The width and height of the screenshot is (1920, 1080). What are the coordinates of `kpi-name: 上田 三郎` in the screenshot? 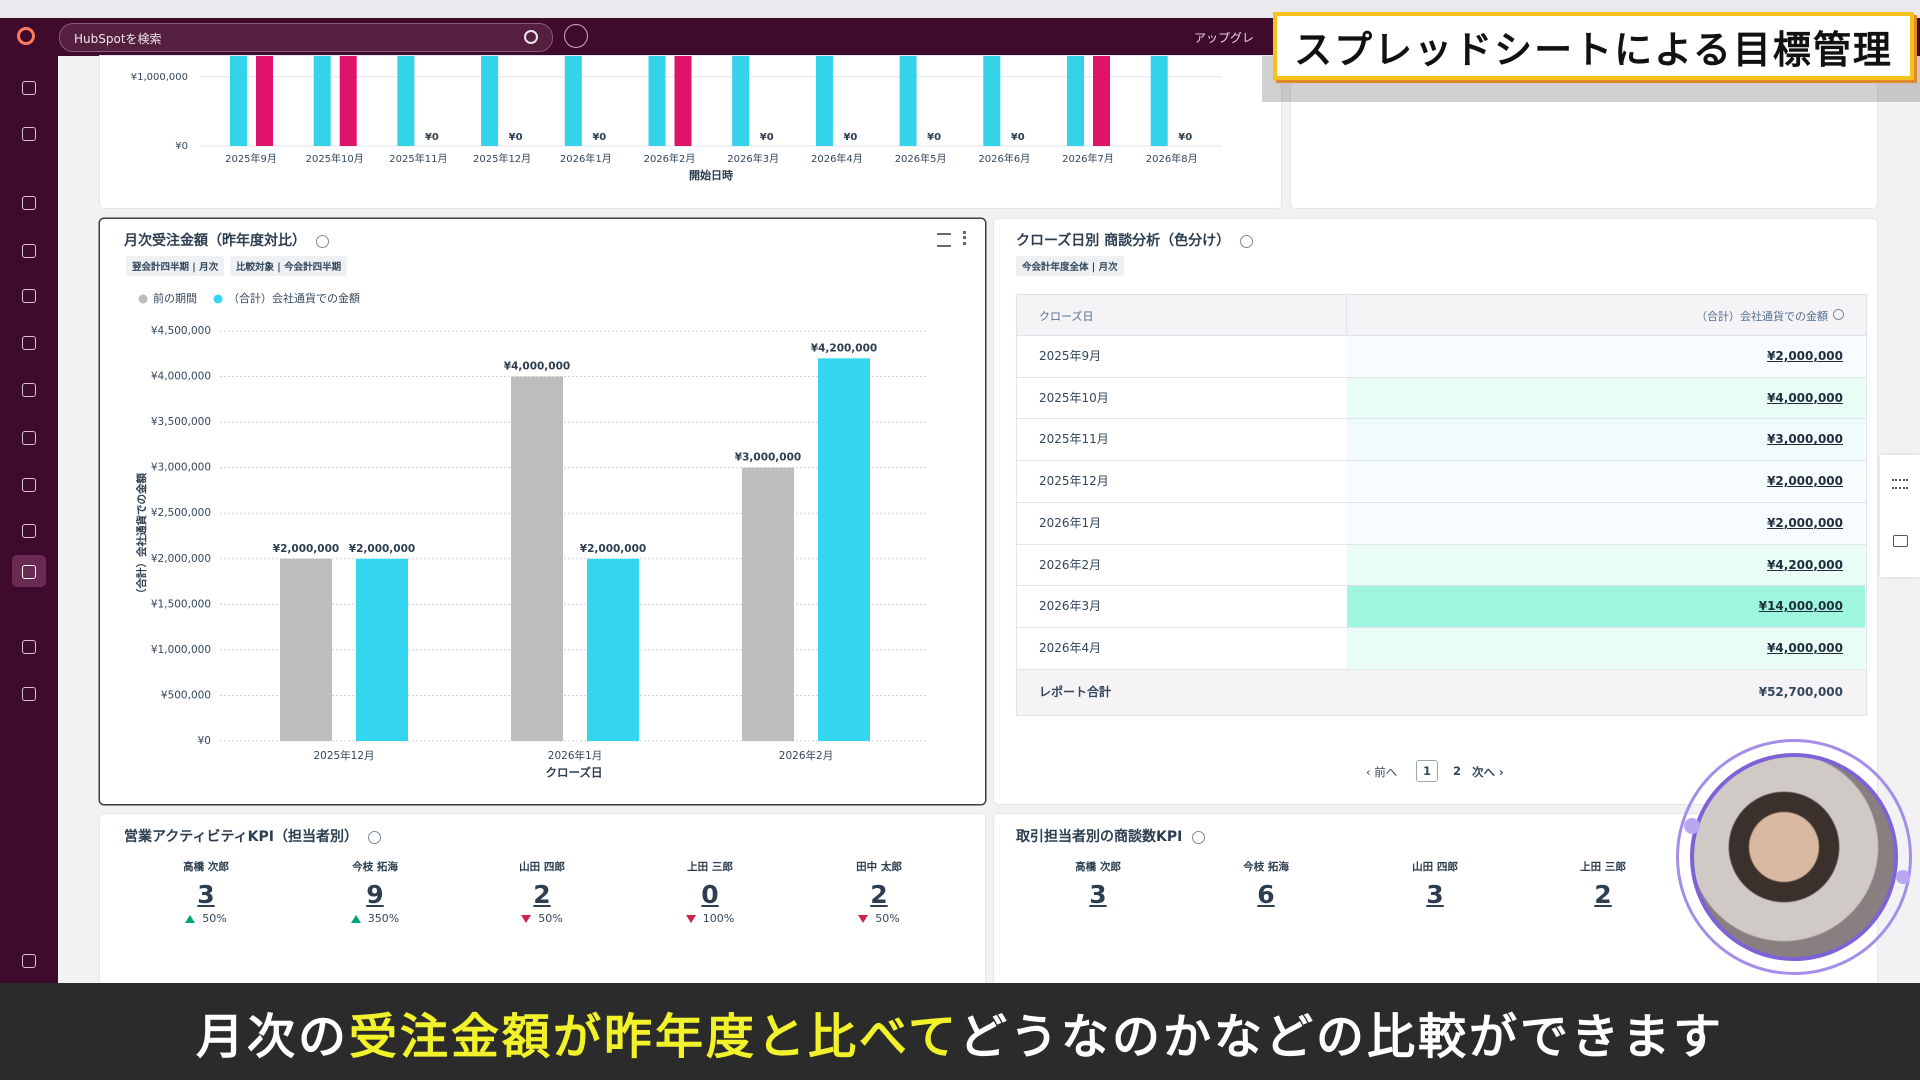 It's located at (710, 867).